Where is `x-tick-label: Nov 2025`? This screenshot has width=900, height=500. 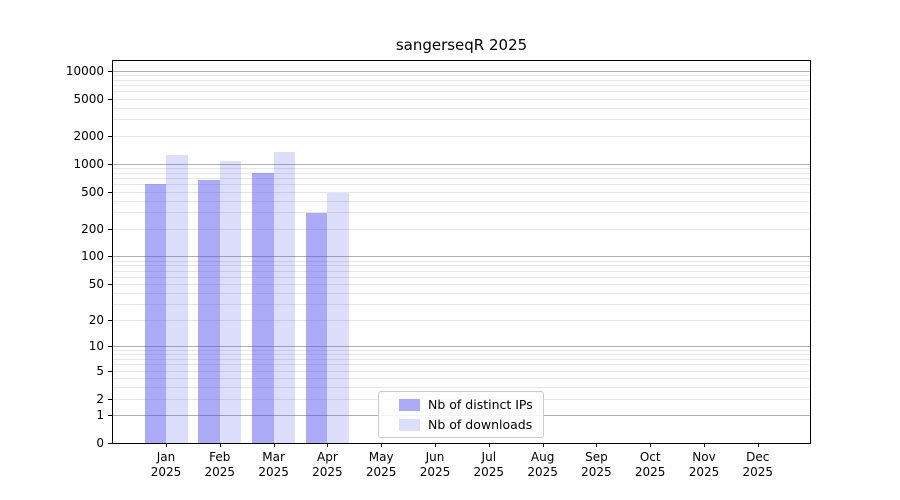 x-tick-label: Nov 2025 is located at coordinates (704, 465).